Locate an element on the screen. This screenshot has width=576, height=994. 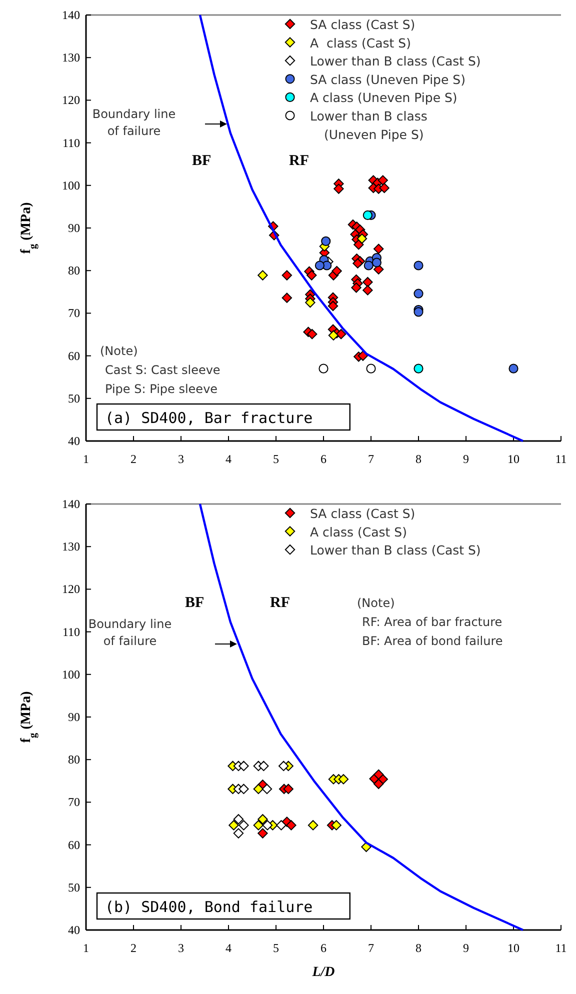
y-tick-label: 60 is located at coordinates (74, 845).